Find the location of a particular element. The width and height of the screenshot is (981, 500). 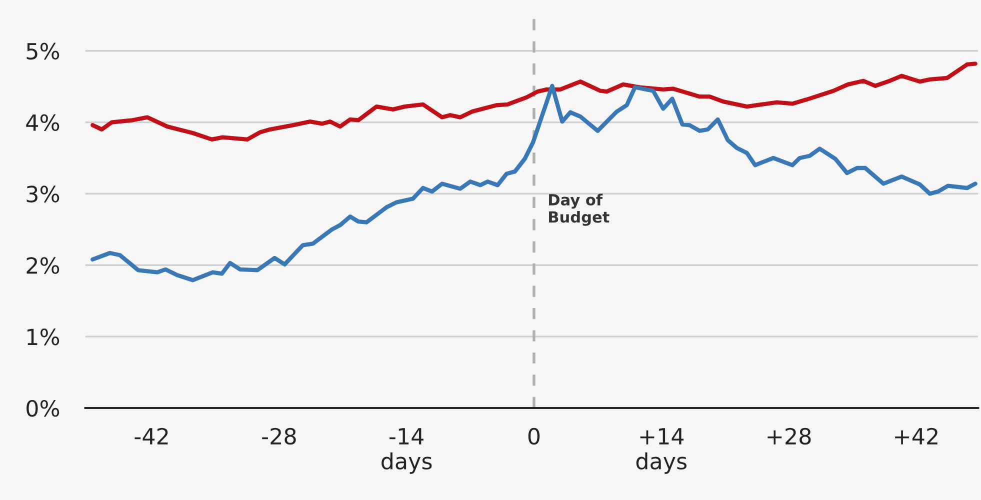

y-tick-label: 0% is located at coordinates (43, 408).